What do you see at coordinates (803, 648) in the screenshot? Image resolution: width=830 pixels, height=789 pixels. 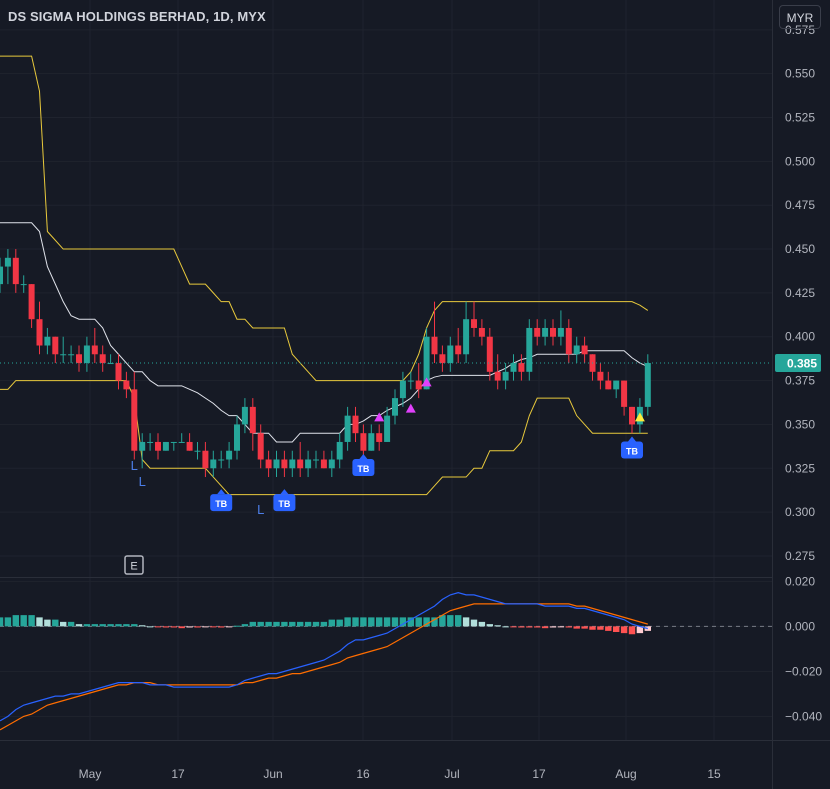 I see `macd-axis: 0.020 0.000 −0.020 −0.040` at bounding box center [803, 648].